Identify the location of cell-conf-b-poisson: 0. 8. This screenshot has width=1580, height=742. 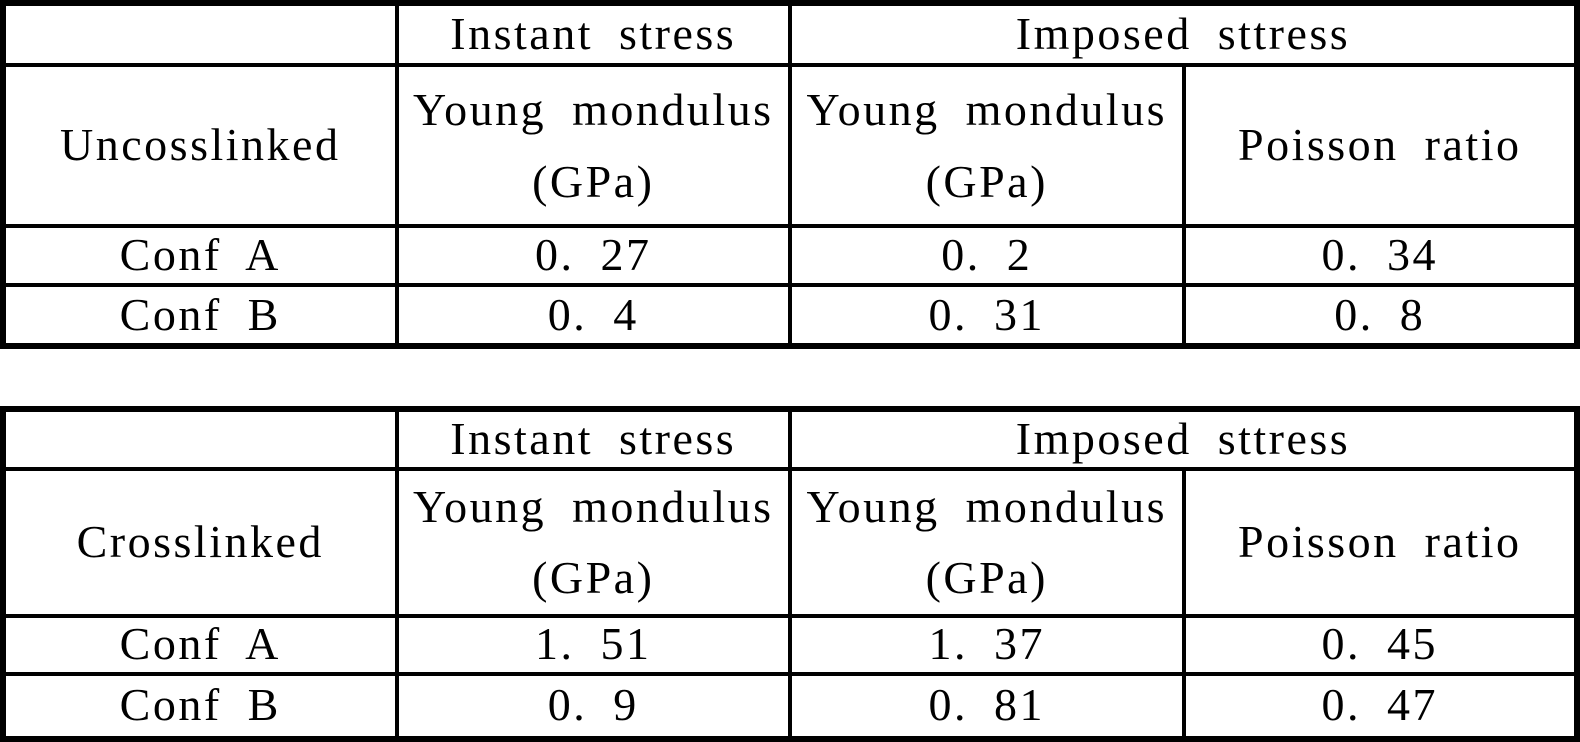
(1380, 315).